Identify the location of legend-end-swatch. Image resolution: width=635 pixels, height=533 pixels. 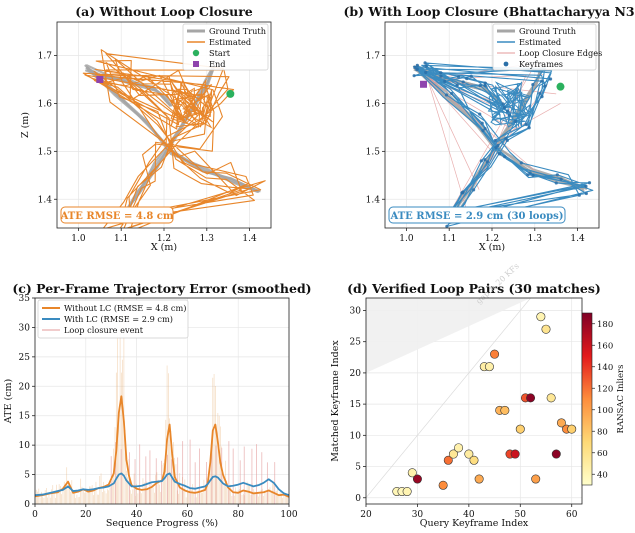
(196, 64).